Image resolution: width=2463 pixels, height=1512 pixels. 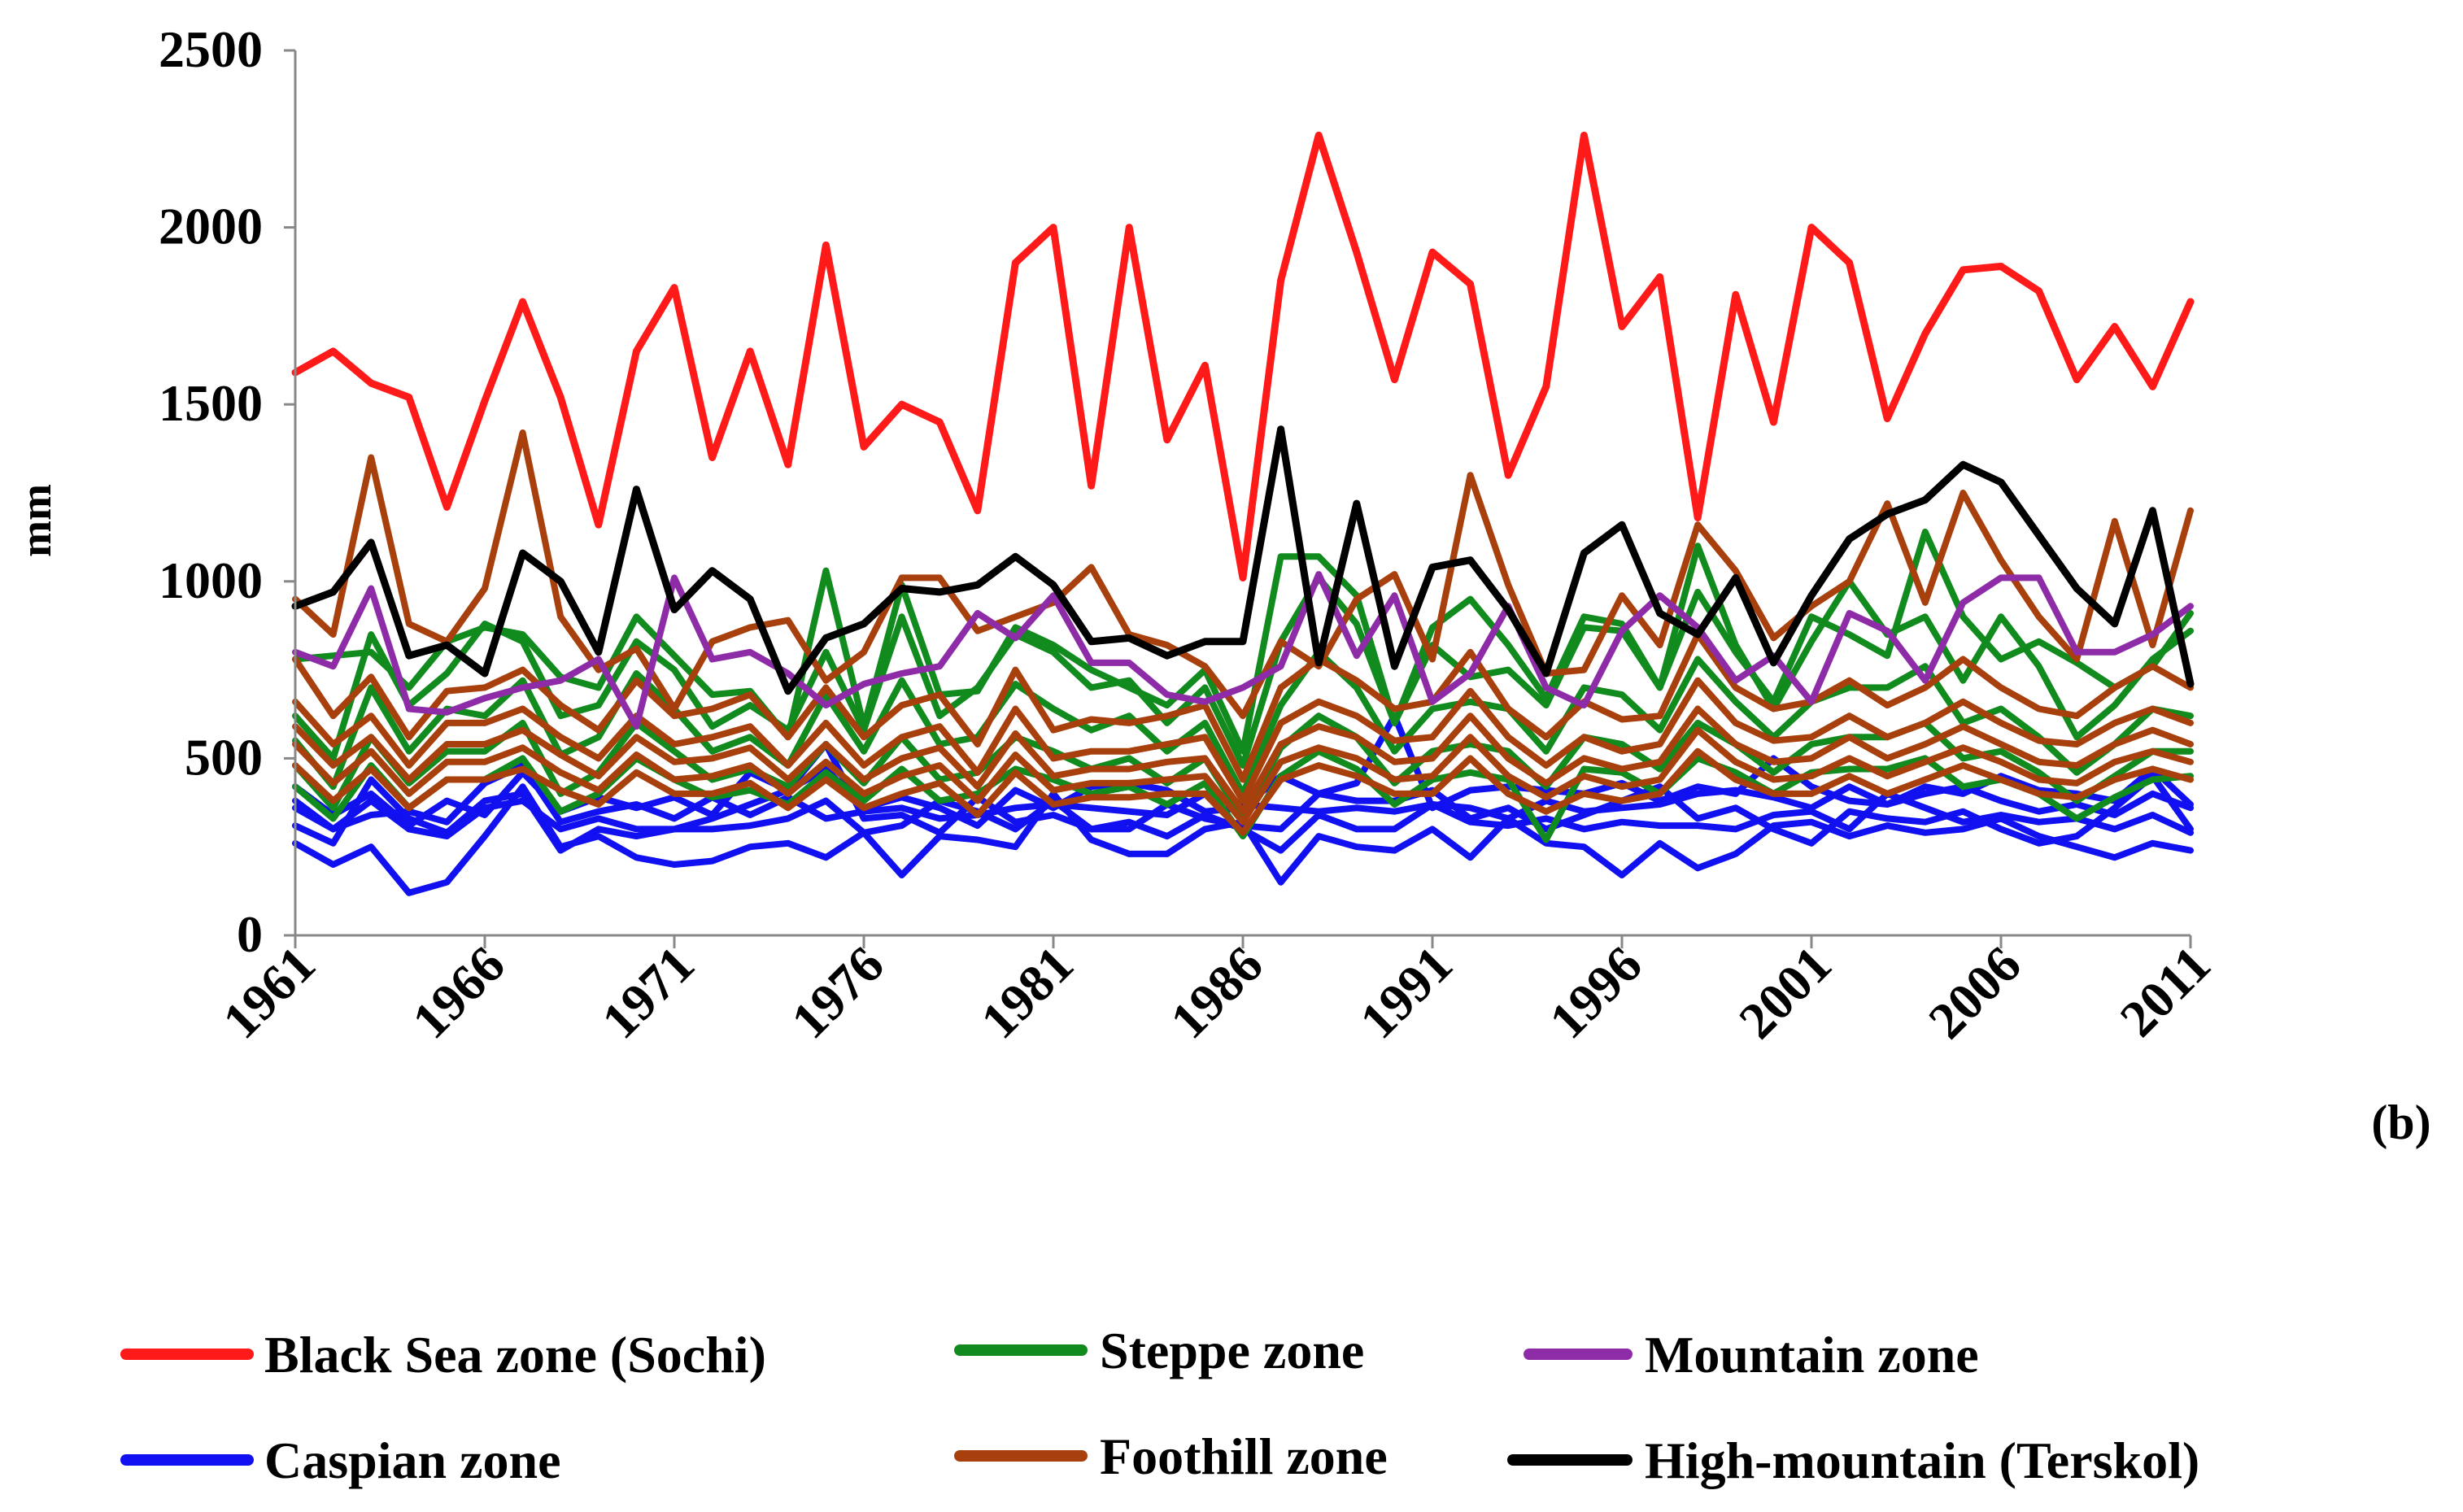 I want to click on legend-label-steppe: Steppe zone, so click(x=1232, y=1350).